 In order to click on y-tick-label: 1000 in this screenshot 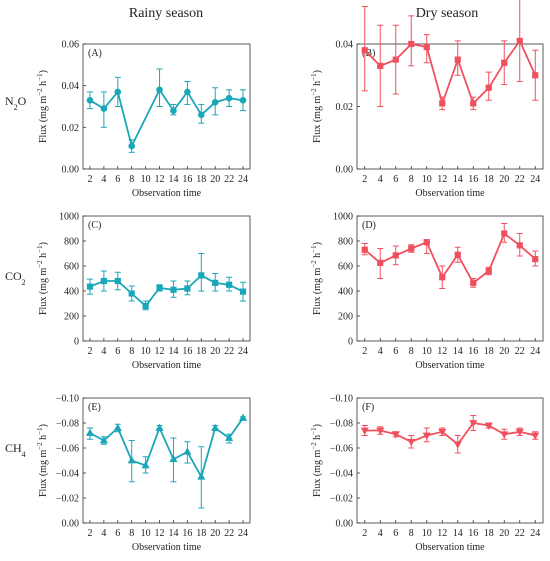, I will do `click(343, 217)`.